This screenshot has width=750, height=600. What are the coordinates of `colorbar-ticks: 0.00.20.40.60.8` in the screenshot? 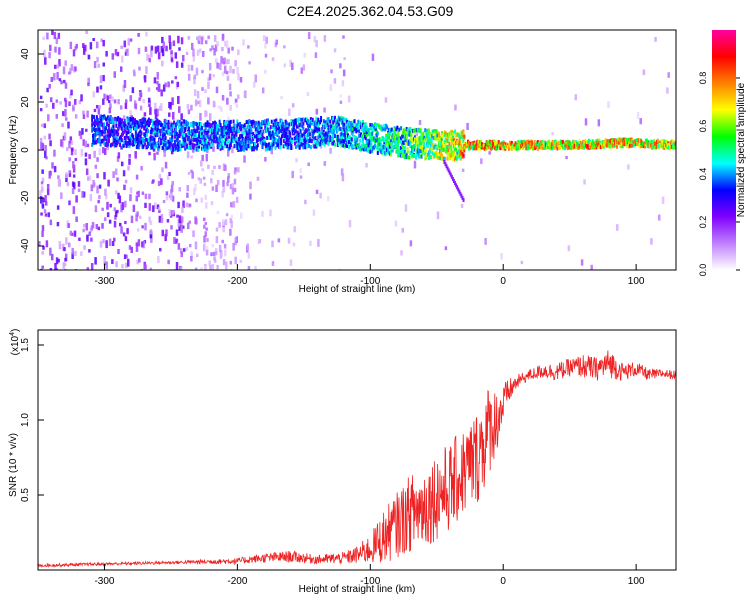 It's located at (719, 174).